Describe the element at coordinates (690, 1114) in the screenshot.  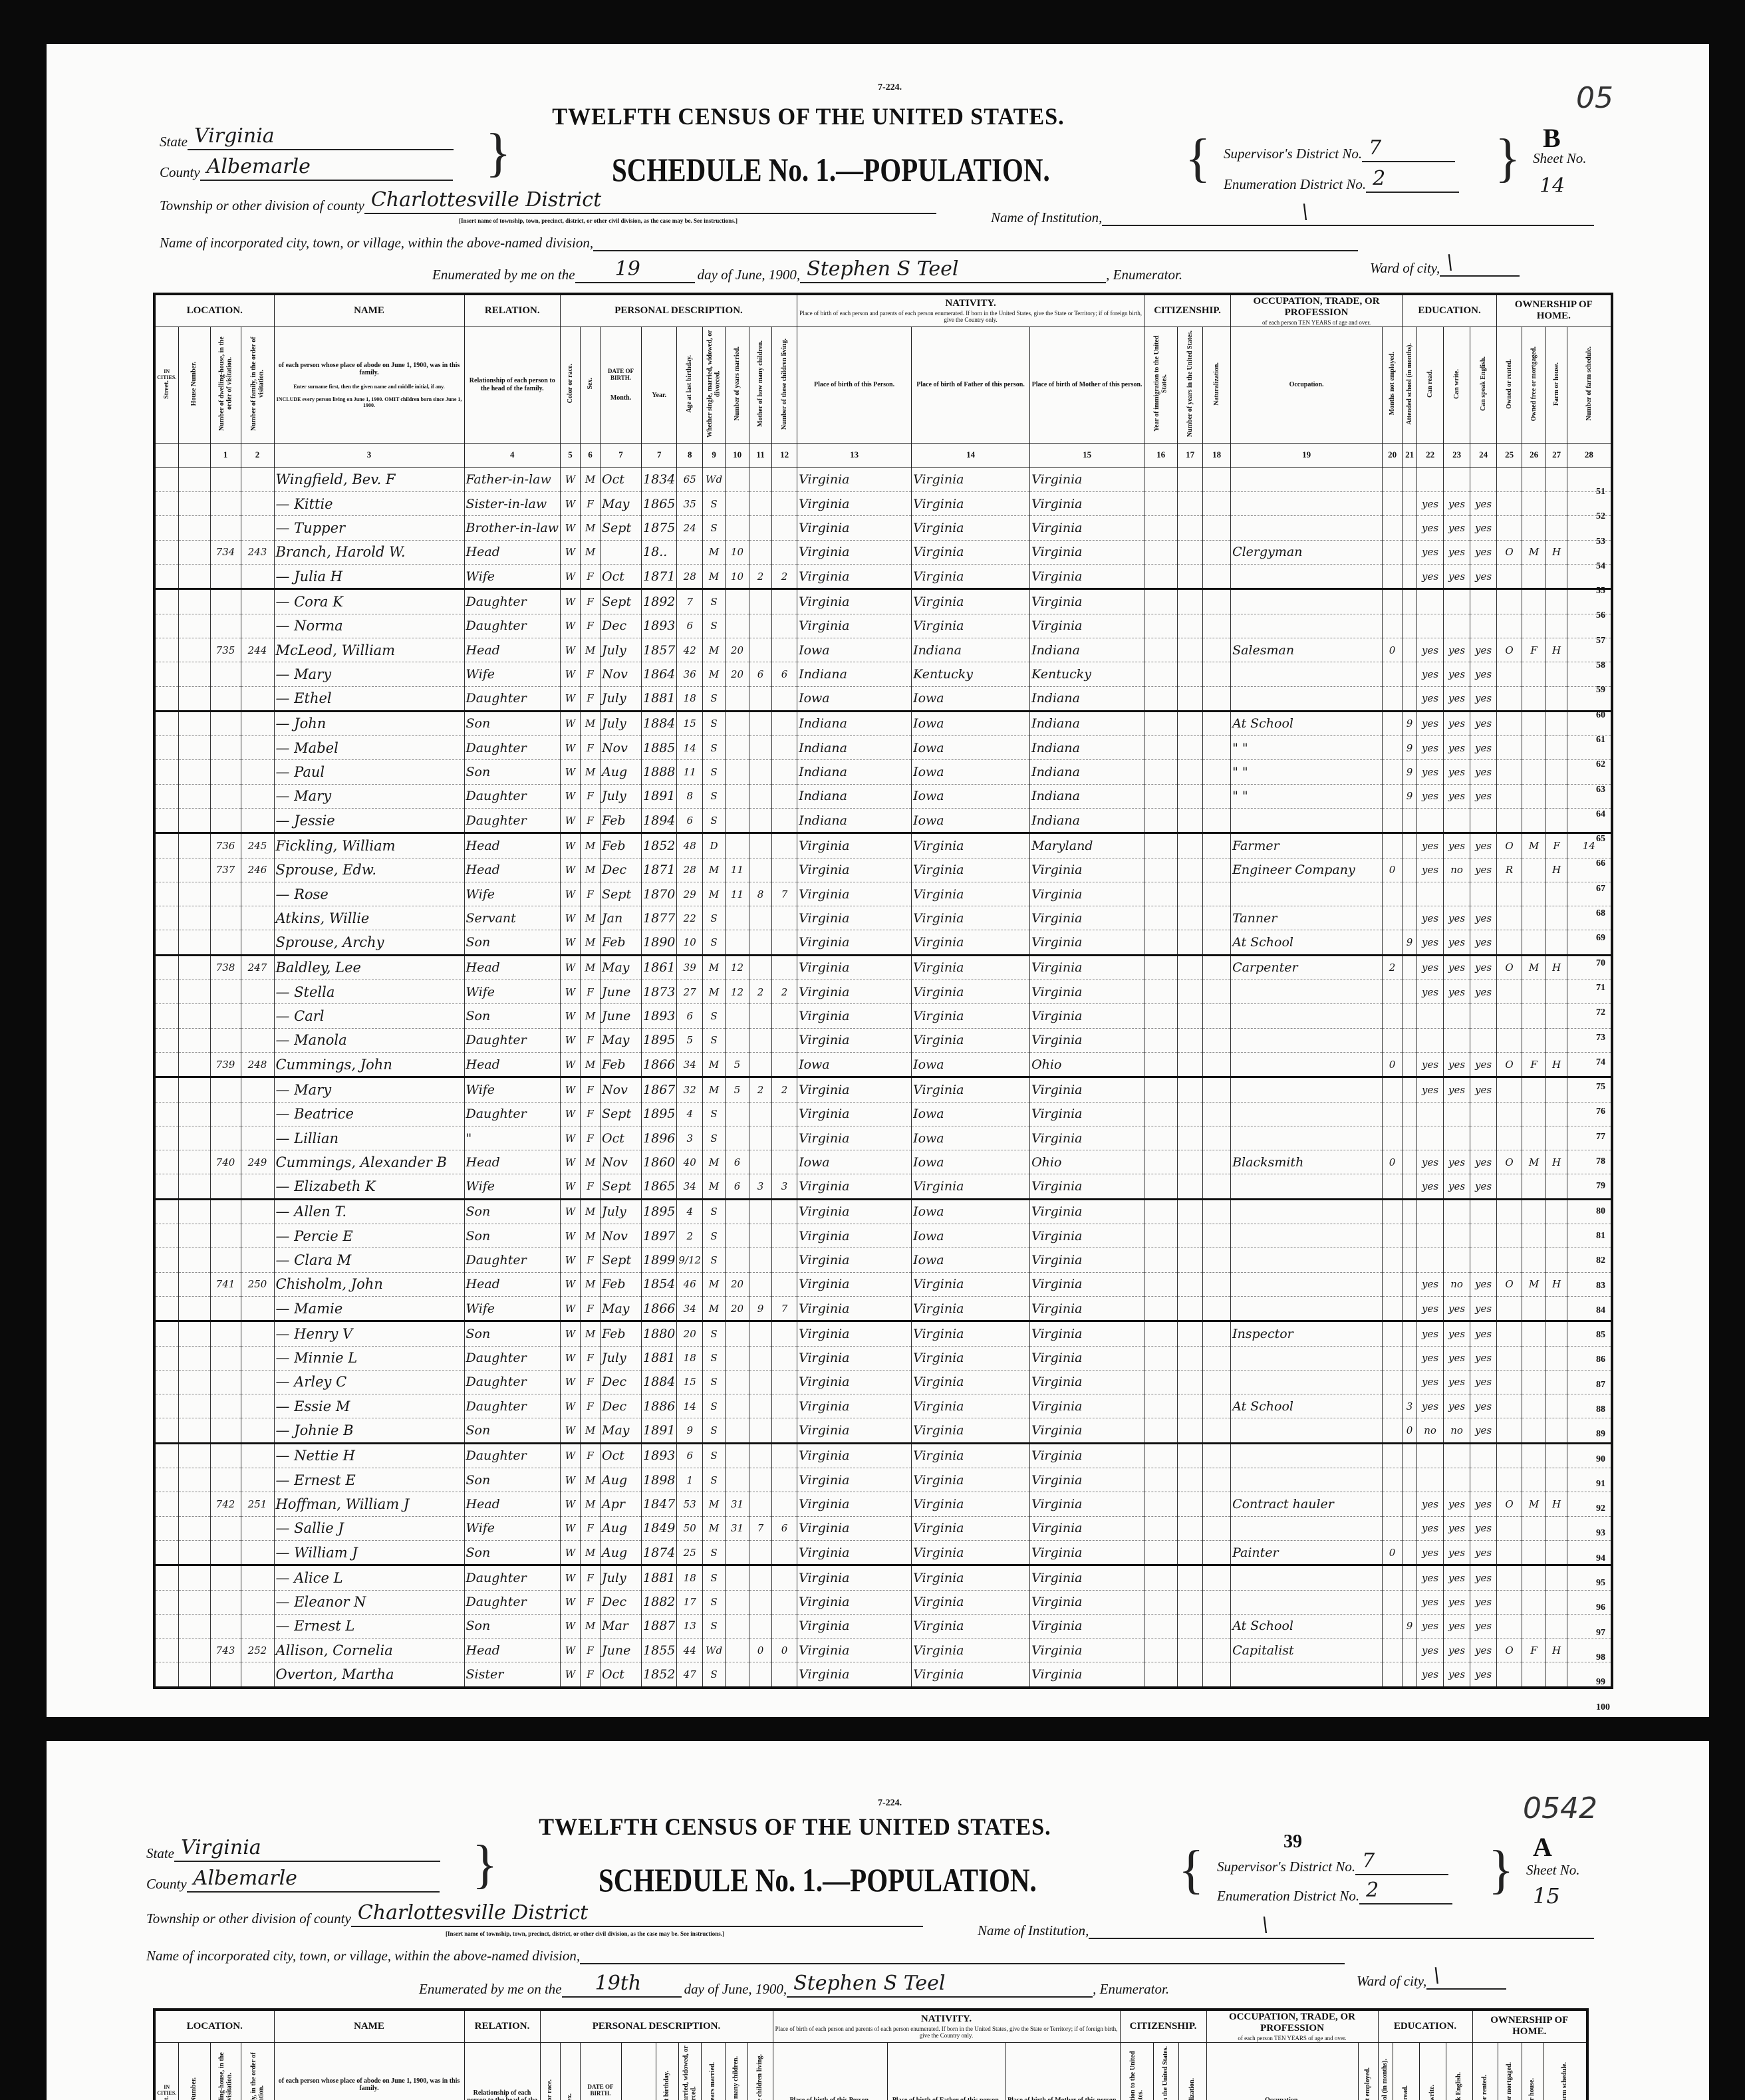
I see `cell-age: 4` at that location.